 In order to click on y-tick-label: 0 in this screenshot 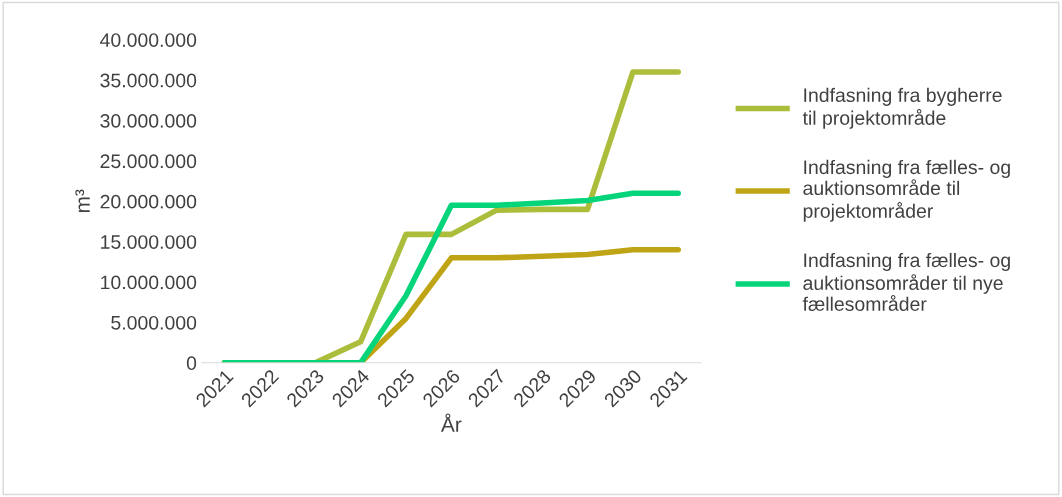, I will do `click(191, 363)`.